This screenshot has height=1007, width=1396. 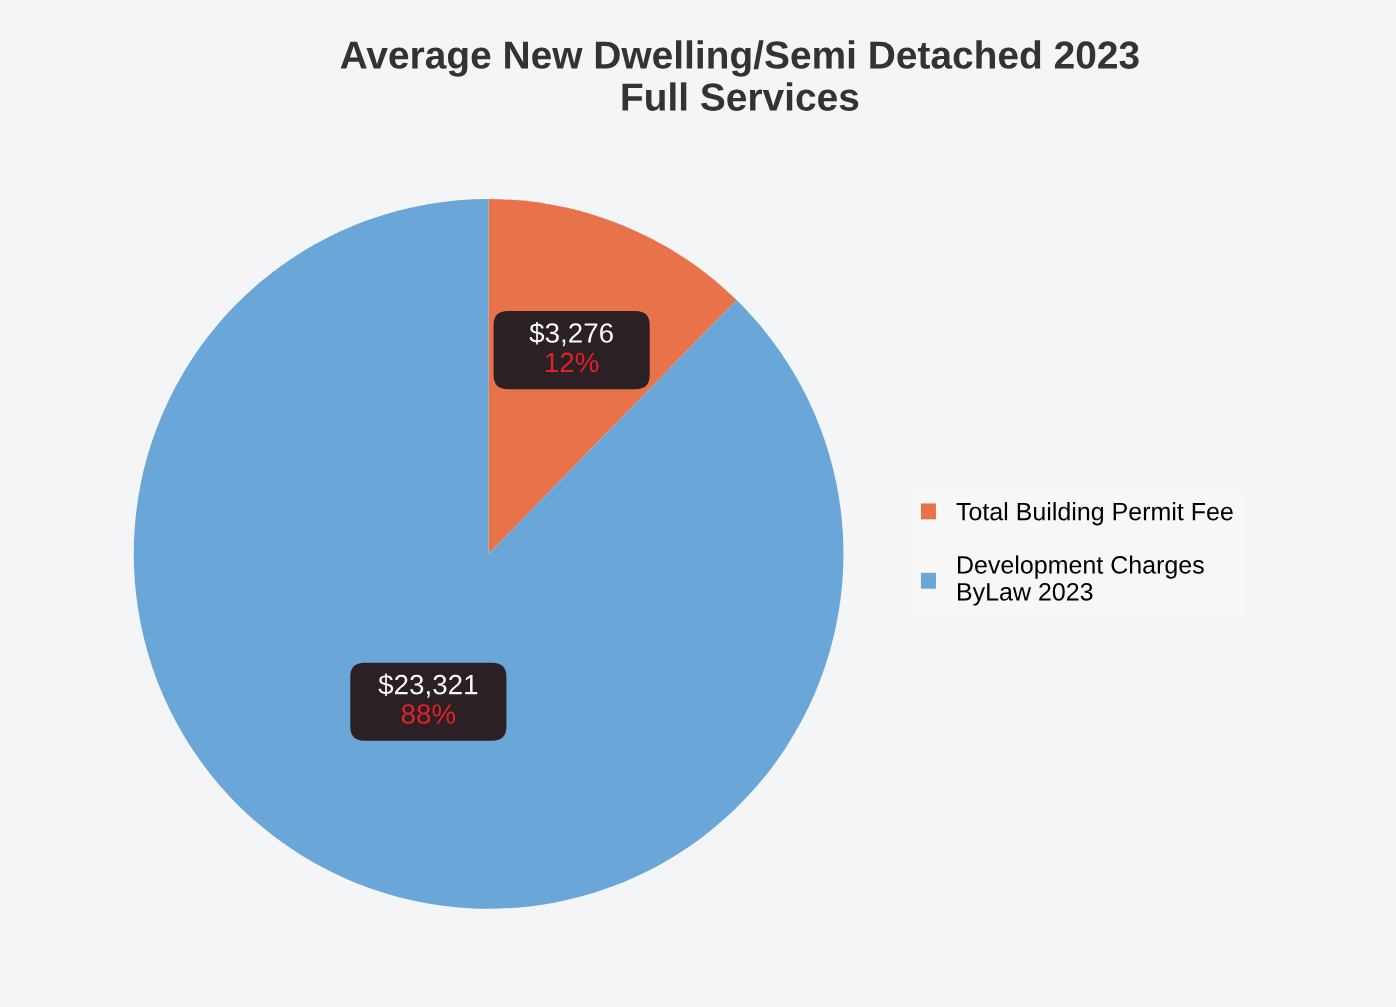 What do you see at coordinates (1081, 580) in the screenshot?
I see `legend-label: Development Charges ByLaw 2023` at bounding box center [1081, 580].